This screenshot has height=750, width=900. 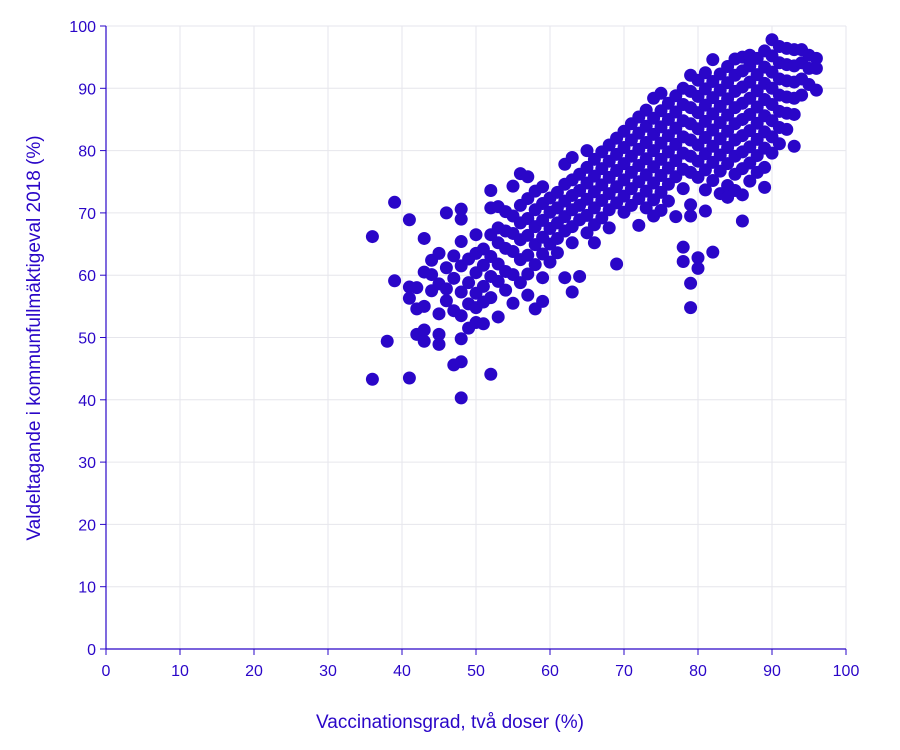 What do you see at coordinates (772, 671) in the screenshot?
I see `x-tick-label: 90` at bounding box center [772, 671].